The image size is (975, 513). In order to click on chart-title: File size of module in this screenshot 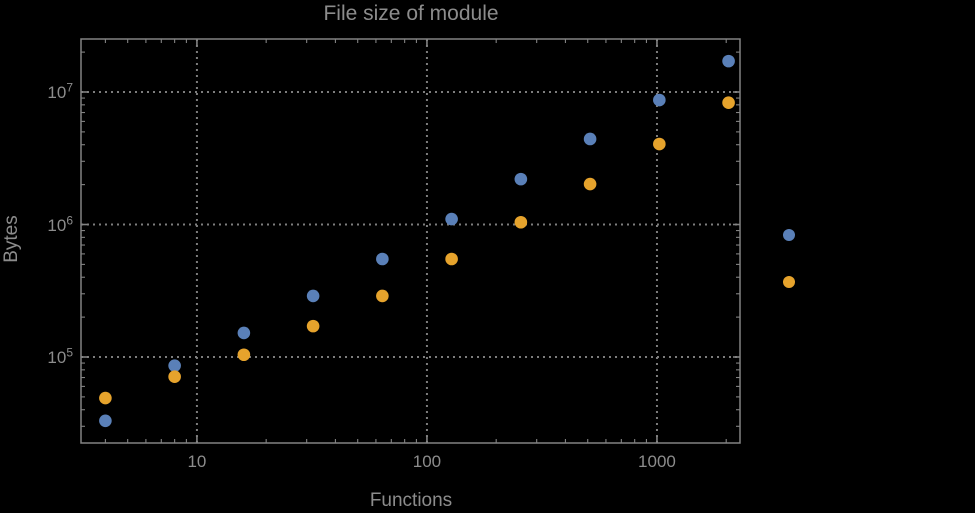, I will do `click(411, 13)`.